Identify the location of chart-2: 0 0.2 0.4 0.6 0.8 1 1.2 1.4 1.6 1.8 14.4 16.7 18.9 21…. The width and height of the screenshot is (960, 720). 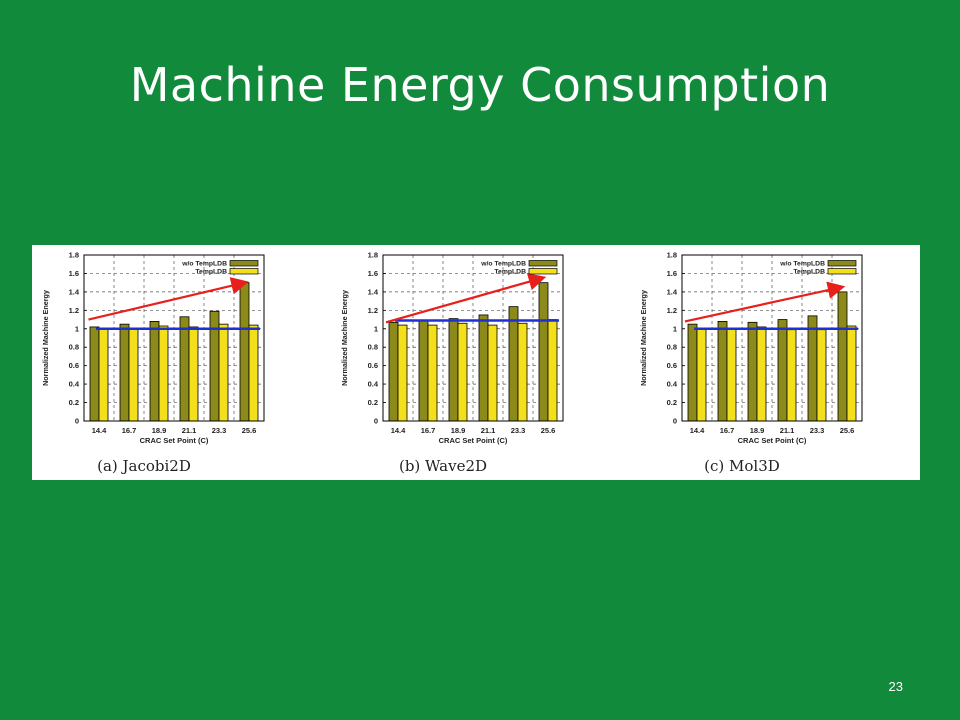
(452, 363).